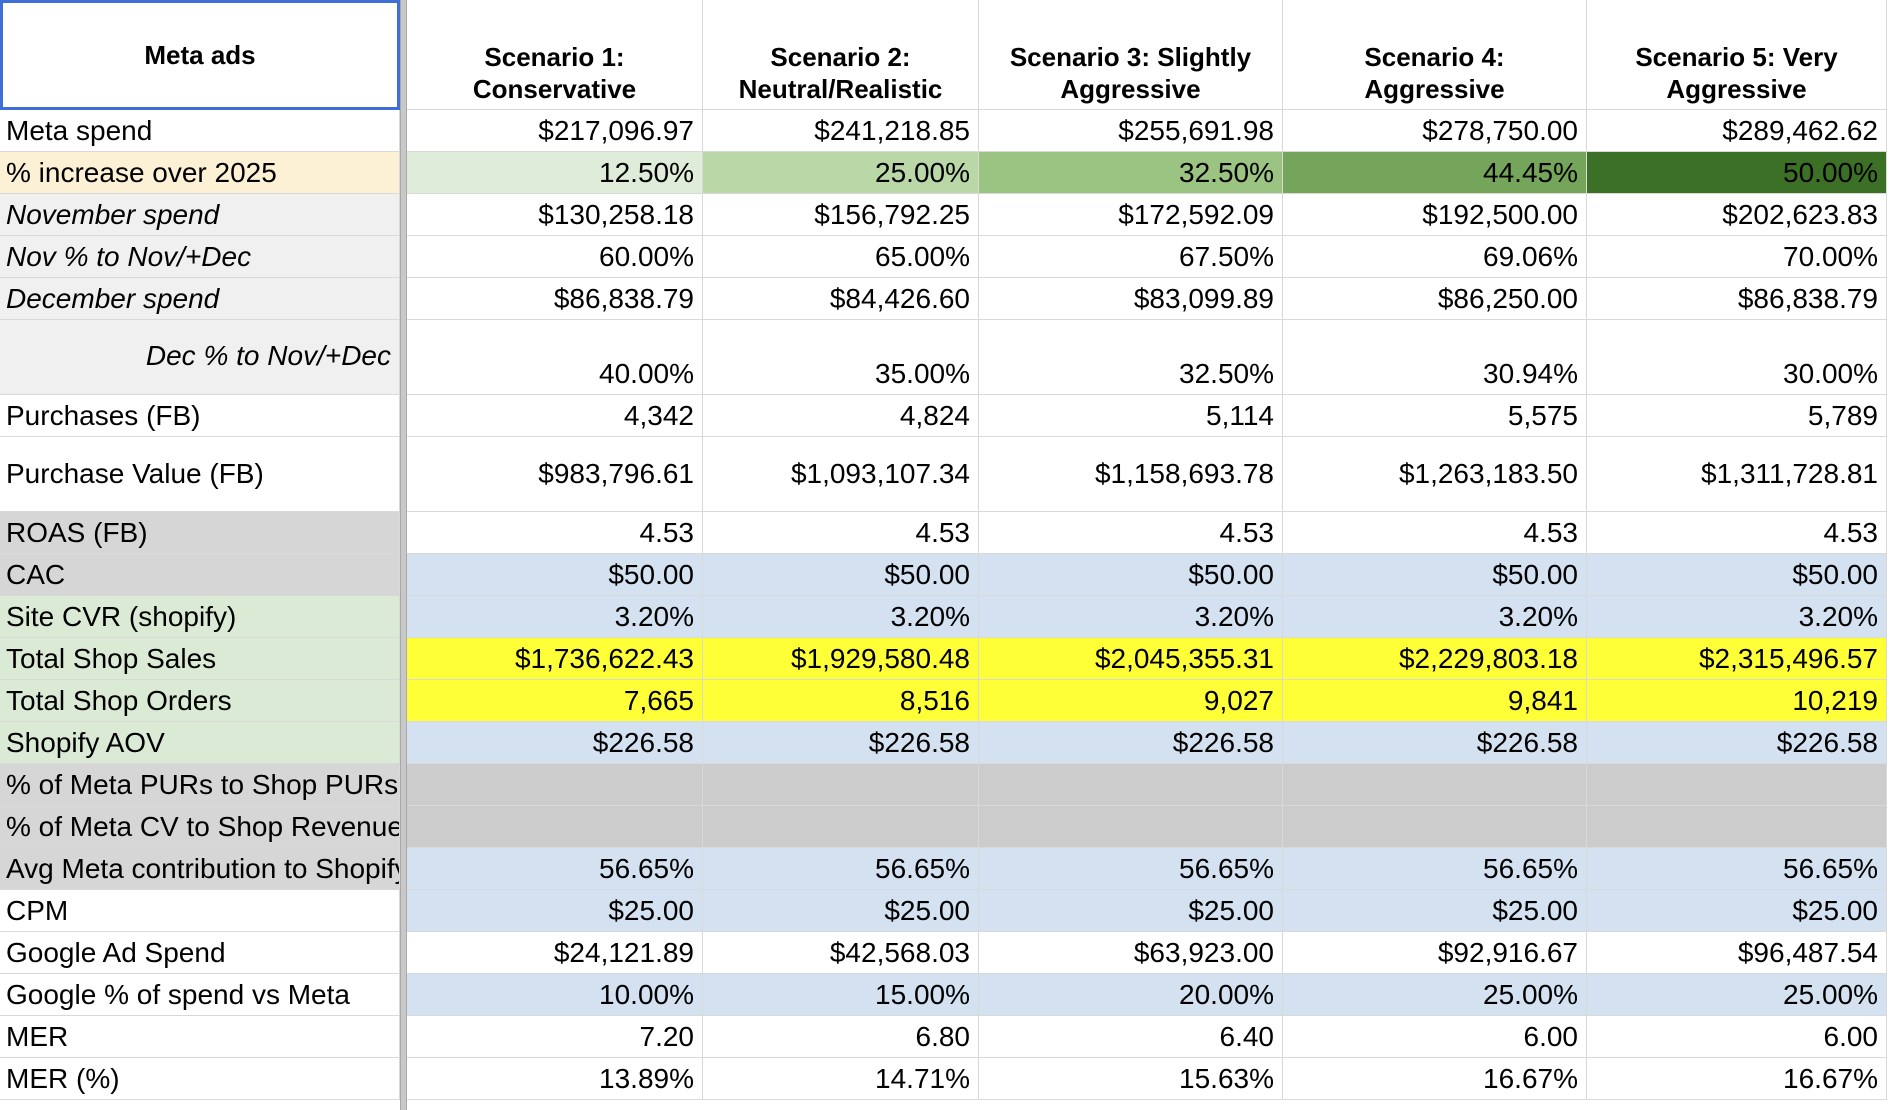 Image resolution: width=1892 pixels, height=1110 pixels. I want to click on row-label-site-cvr-shopify: Site CVR (shopify), so click(200, 617).